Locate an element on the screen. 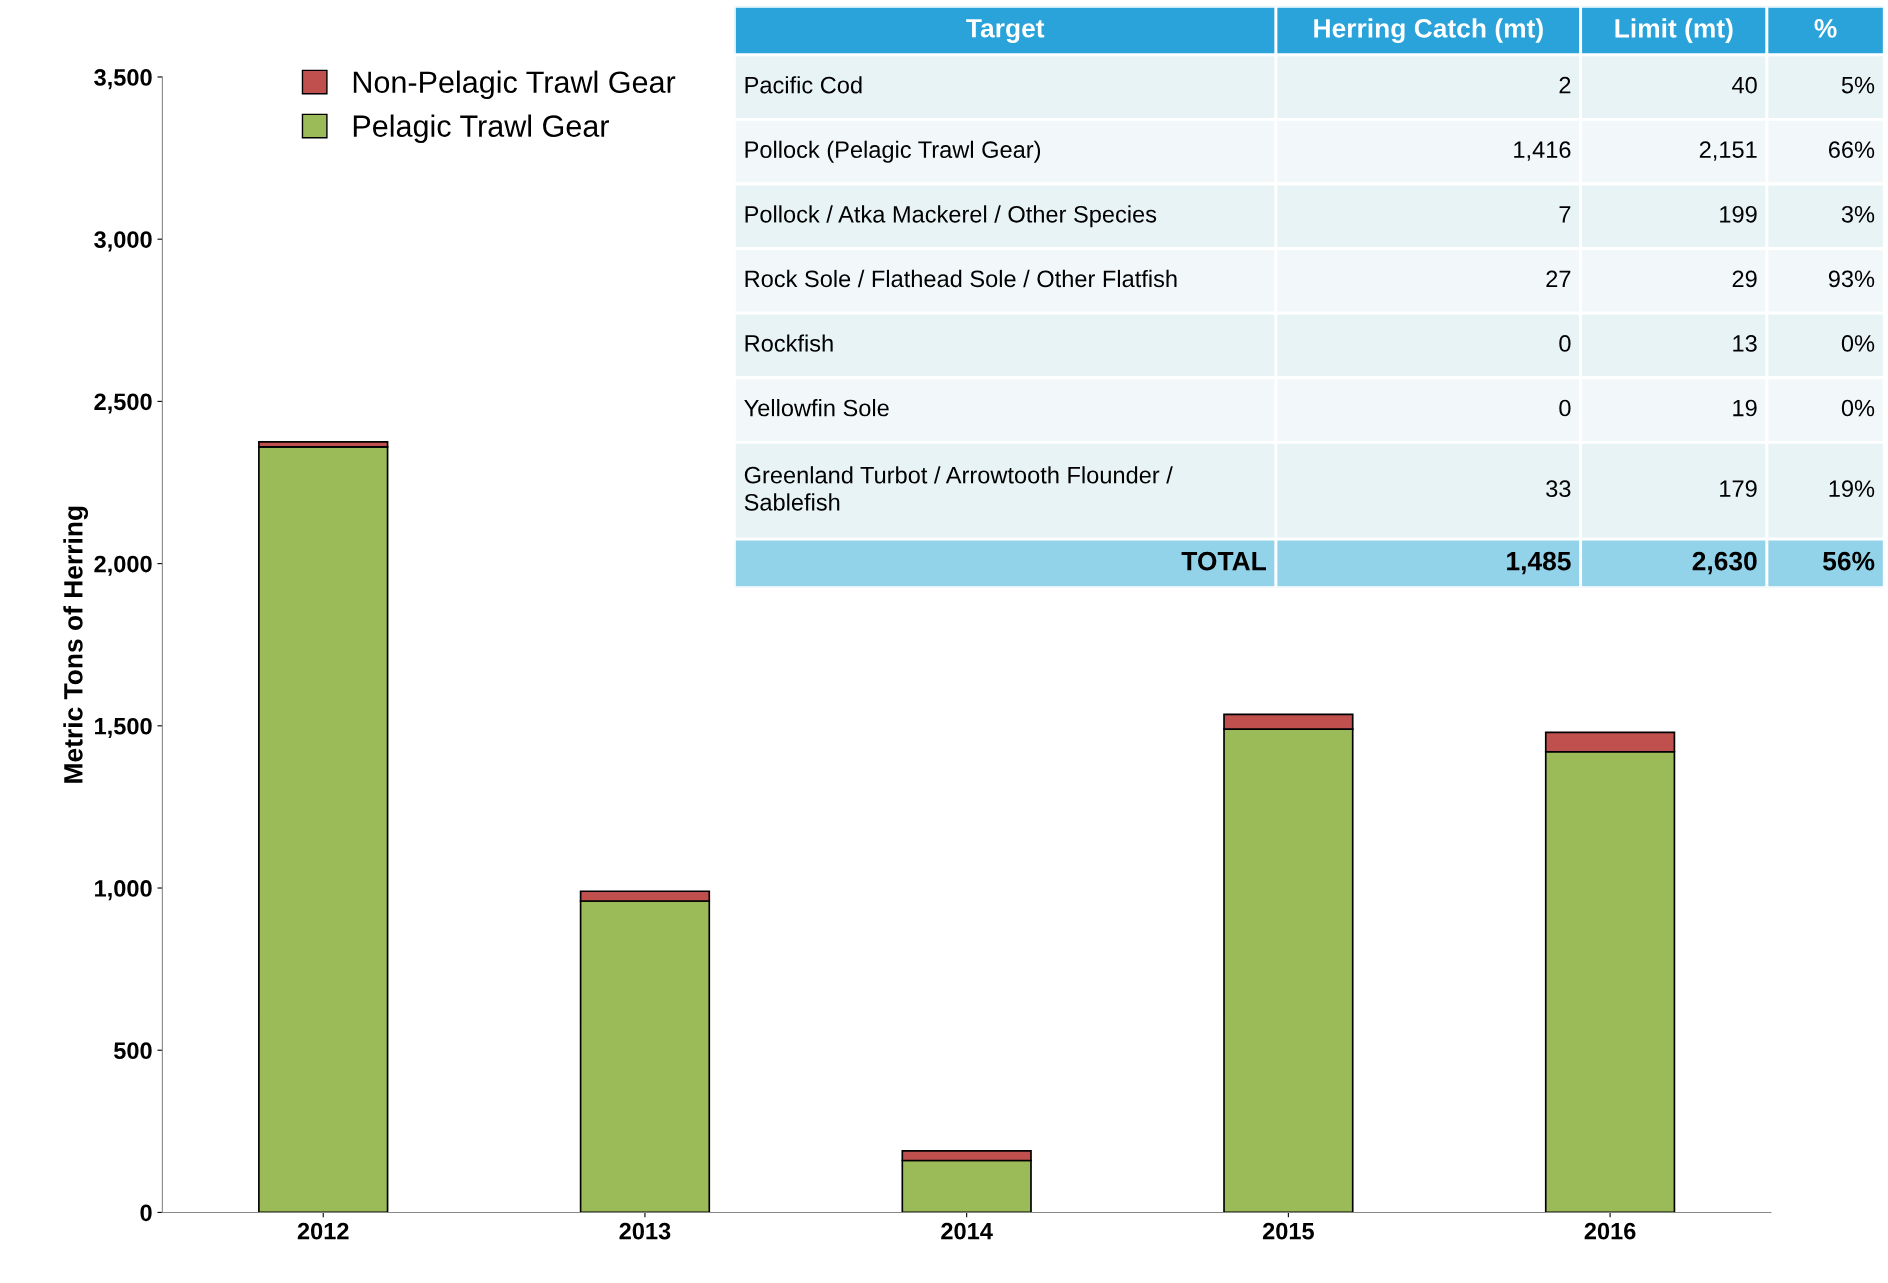 Image resolution: width=1888 pixels, height=1283 pixels. y-tick-label: 1,000 is located at coordinates (123, 890).